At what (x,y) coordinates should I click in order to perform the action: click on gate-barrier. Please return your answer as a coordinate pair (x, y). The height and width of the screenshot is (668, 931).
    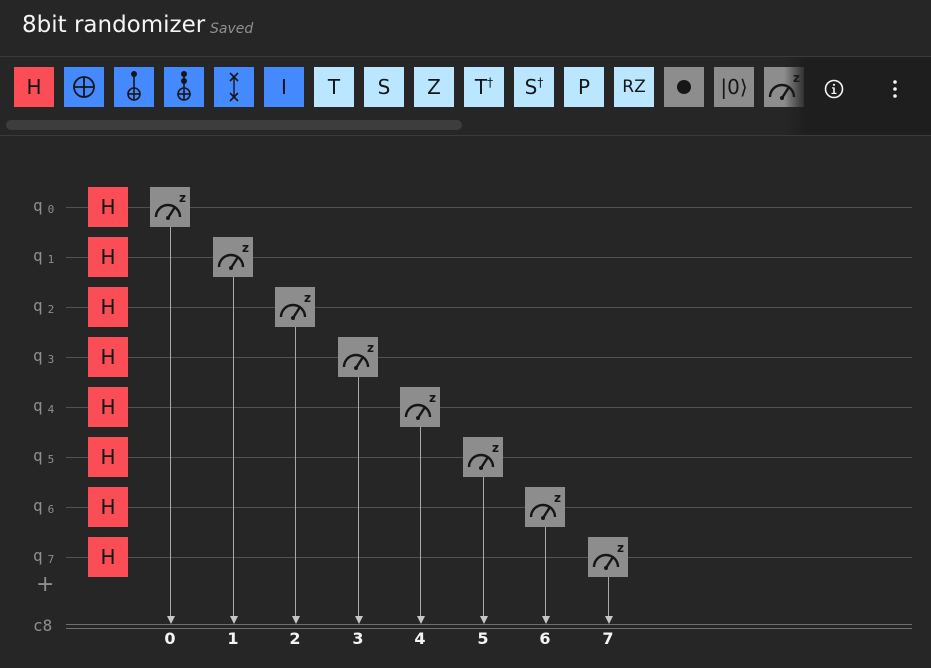
    Looking at the image, I should click on (684, 87).